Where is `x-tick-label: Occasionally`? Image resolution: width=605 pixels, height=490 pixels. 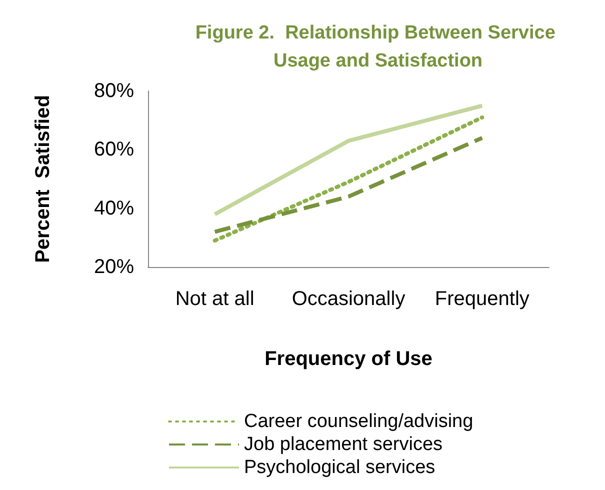 x-tick-label: Occasionally is located at coordinates (349, 299).